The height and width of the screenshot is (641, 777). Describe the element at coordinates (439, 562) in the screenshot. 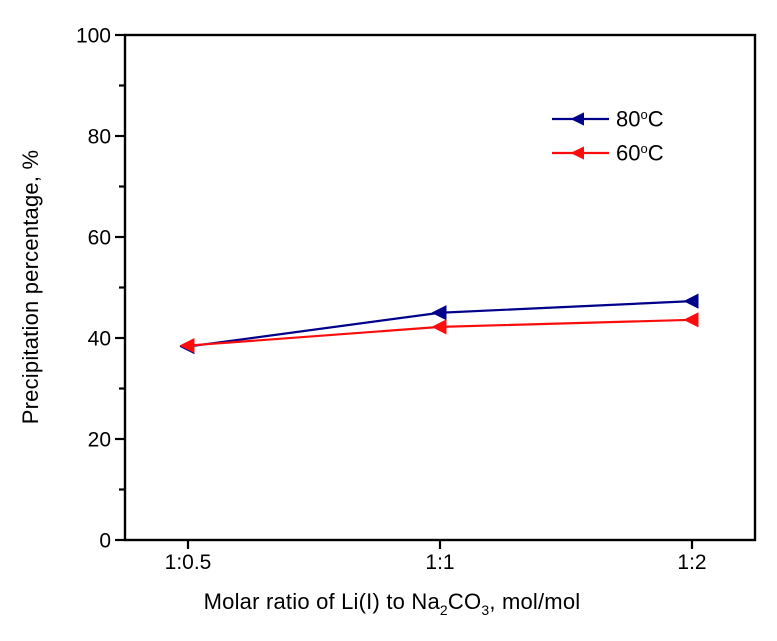

I see `svg-text: 1:1` at that location.